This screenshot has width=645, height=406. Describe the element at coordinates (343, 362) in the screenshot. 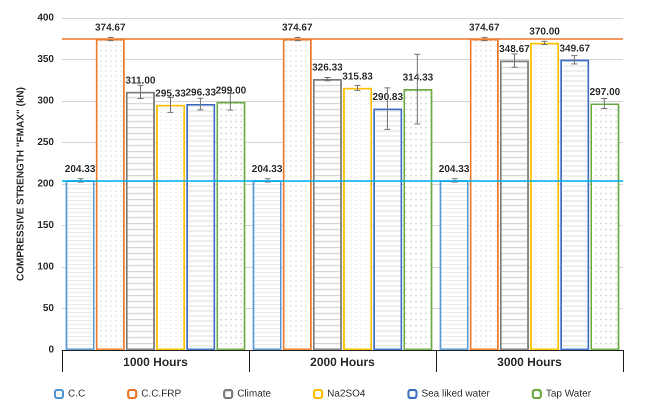

I see `x-tick-label: 2000 Hours` at that location.